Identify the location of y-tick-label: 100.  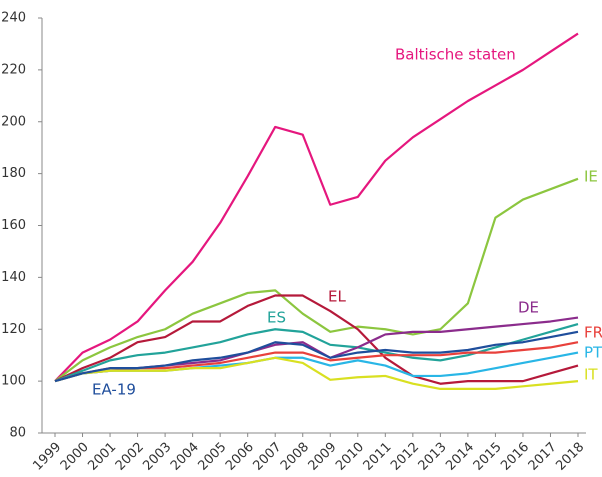
(13, 381).